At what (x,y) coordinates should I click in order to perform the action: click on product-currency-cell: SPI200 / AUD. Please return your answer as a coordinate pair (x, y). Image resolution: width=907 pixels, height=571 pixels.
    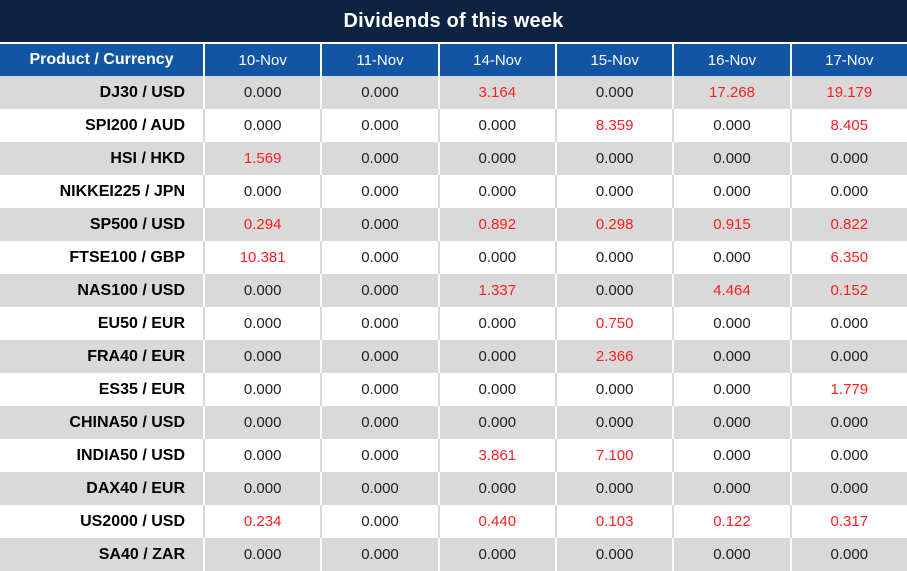
    Looking at the image, I should click on (135, 125).